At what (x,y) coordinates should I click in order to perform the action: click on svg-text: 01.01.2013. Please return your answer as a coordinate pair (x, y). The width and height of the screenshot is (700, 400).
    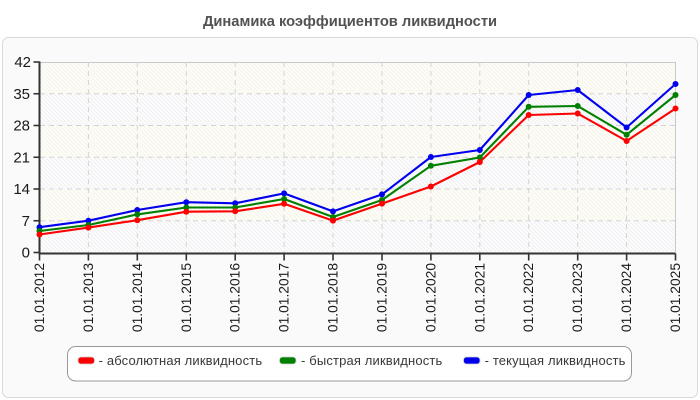
    Looking at the image, I should click on (88, 297).